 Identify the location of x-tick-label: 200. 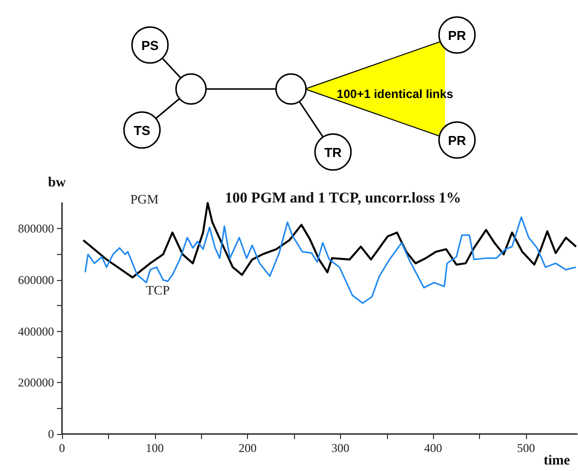
(247, 448).